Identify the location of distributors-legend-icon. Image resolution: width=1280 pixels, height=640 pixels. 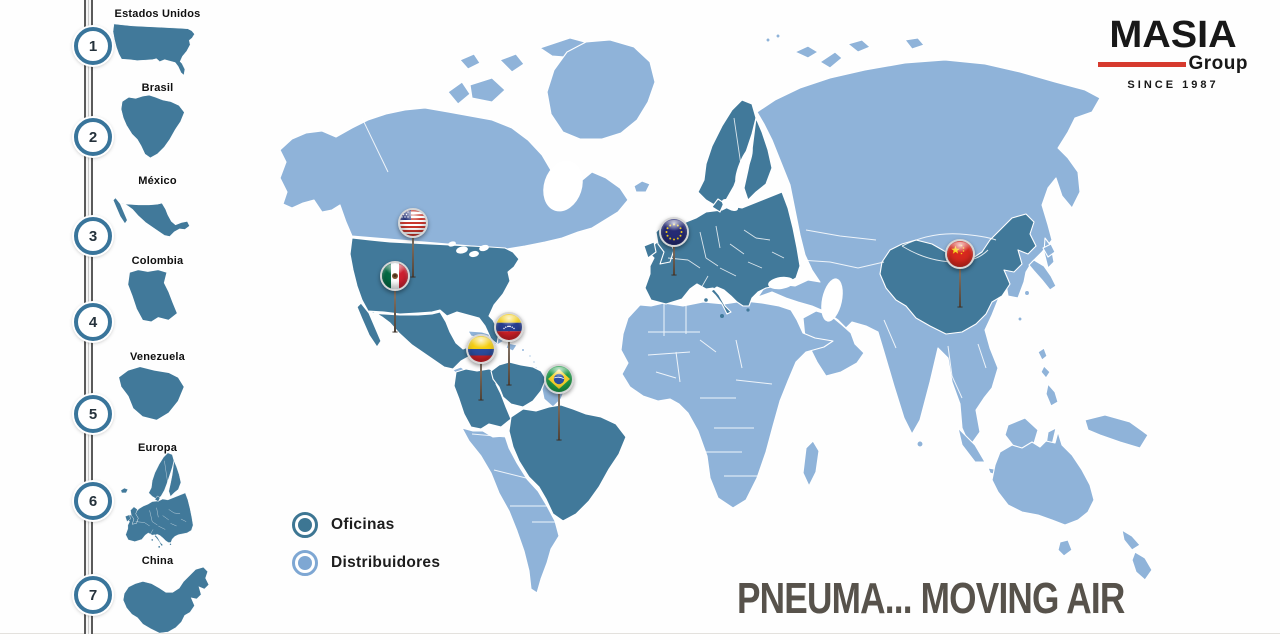
(305, 563).